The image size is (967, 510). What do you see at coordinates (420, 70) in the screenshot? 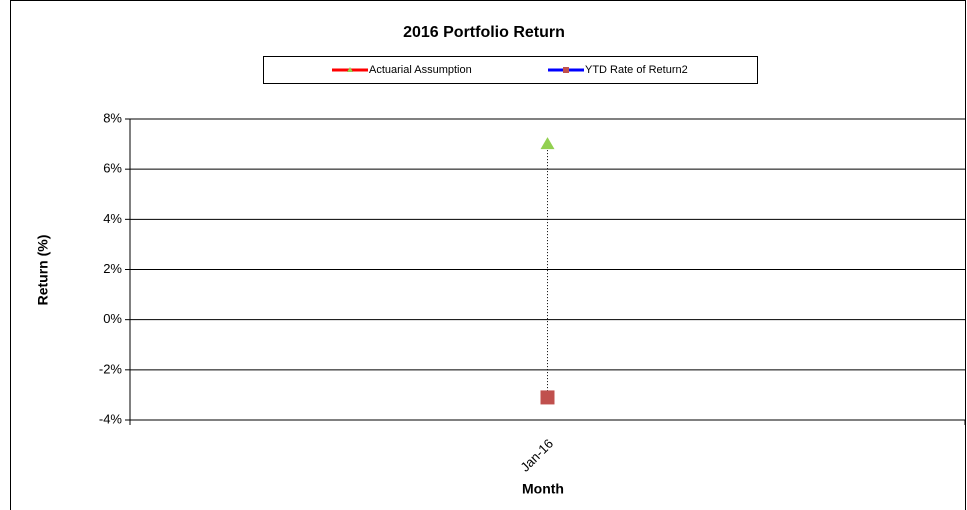
I see `legend-label: Actuarial Assumption` at bounding box center [420, 70].